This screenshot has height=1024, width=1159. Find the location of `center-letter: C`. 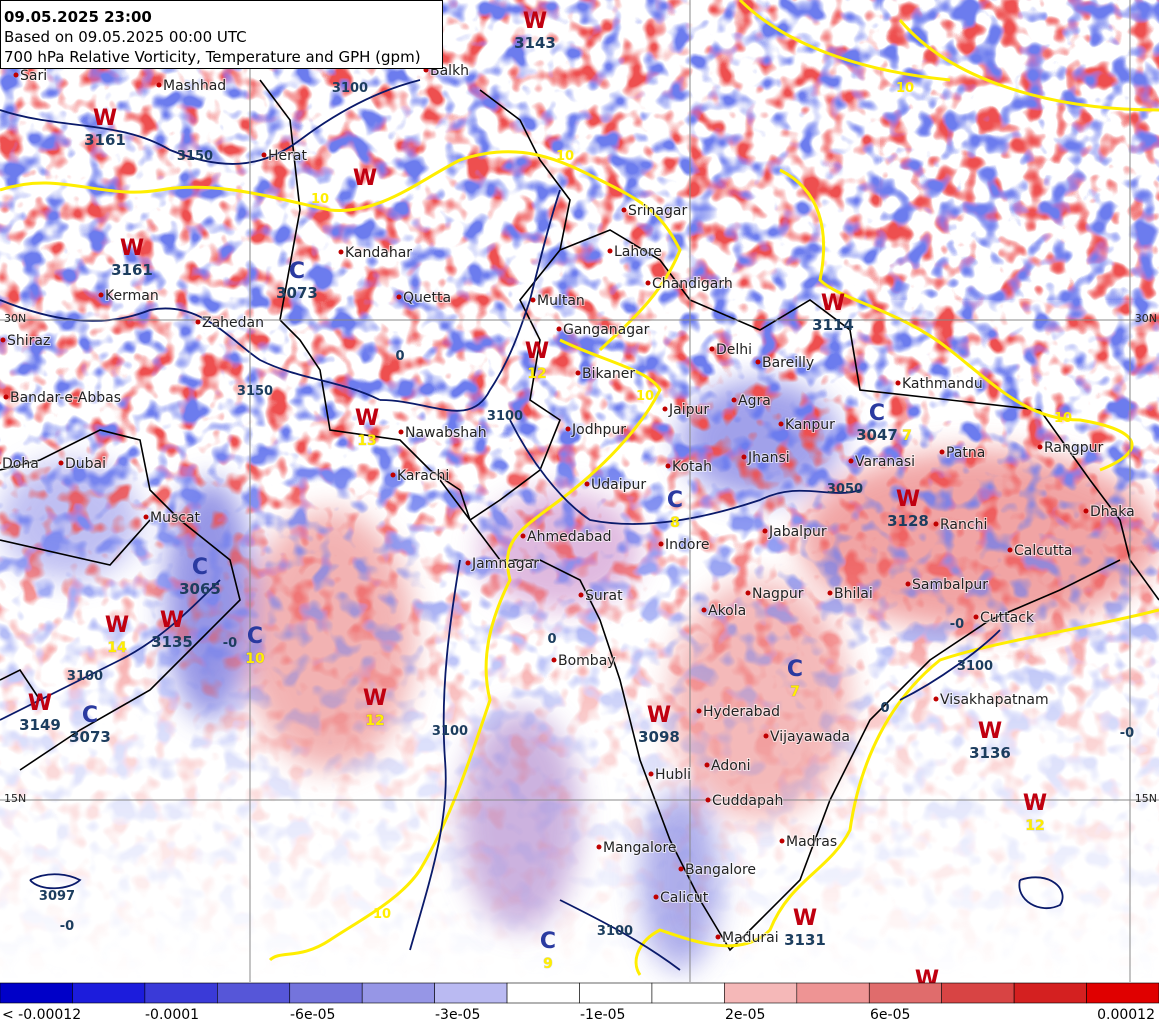

center-letter: C is located at coordinates (548, 941).